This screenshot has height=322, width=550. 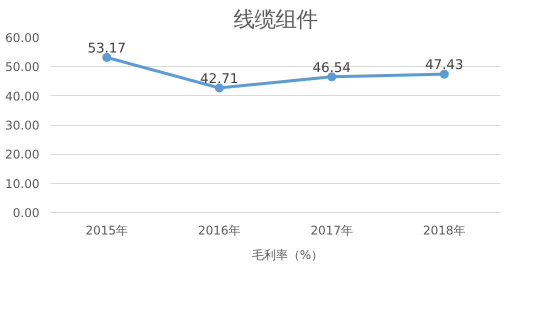 I want to click on y-tick-label: 0.00, so click(x=26, y=213).